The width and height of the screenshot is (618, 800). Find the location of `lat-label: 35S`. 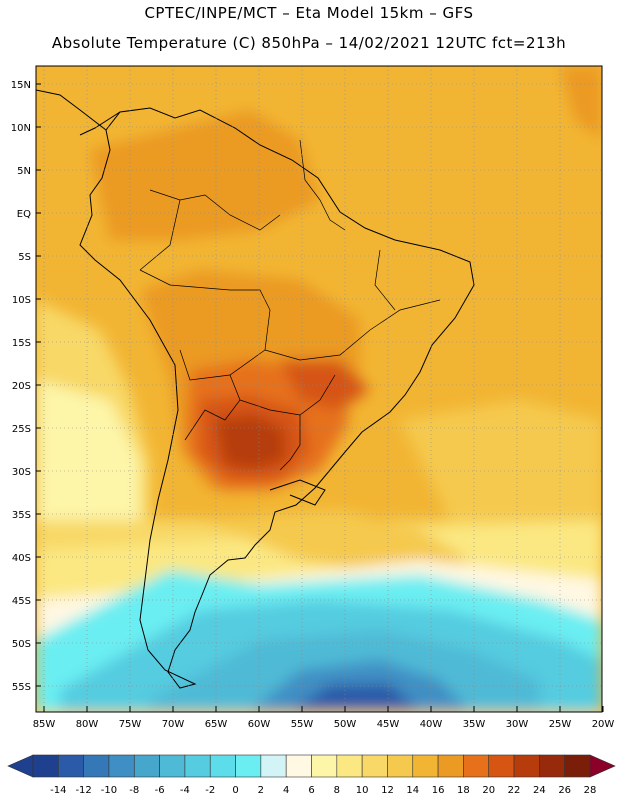

lat-label: 35S is located at coordinates (21, 515).